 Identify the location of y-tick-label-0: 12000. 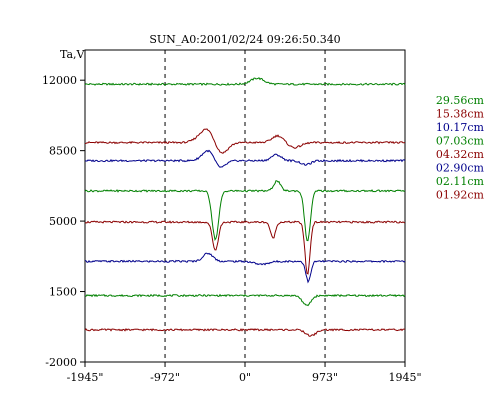
(59, 80).